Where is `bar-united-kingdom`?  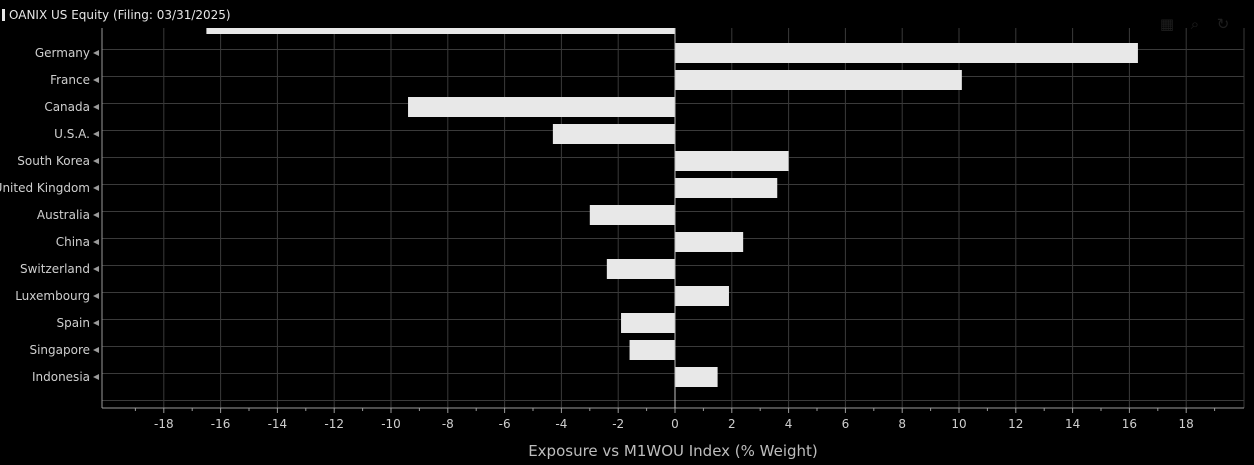 bar-united-kingdom is located at coordinates (726, 188).